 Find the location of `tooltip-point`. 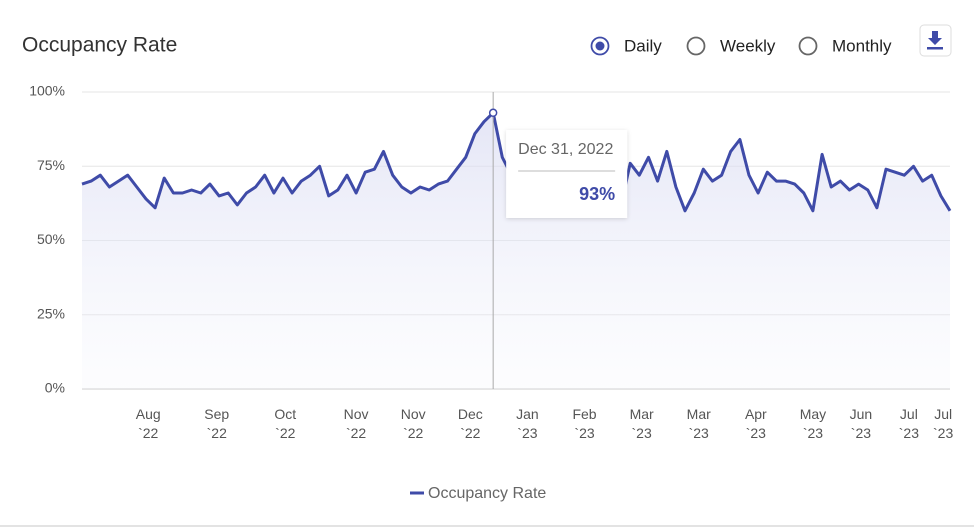

tooltip-point is located at coordinates (493, 113).